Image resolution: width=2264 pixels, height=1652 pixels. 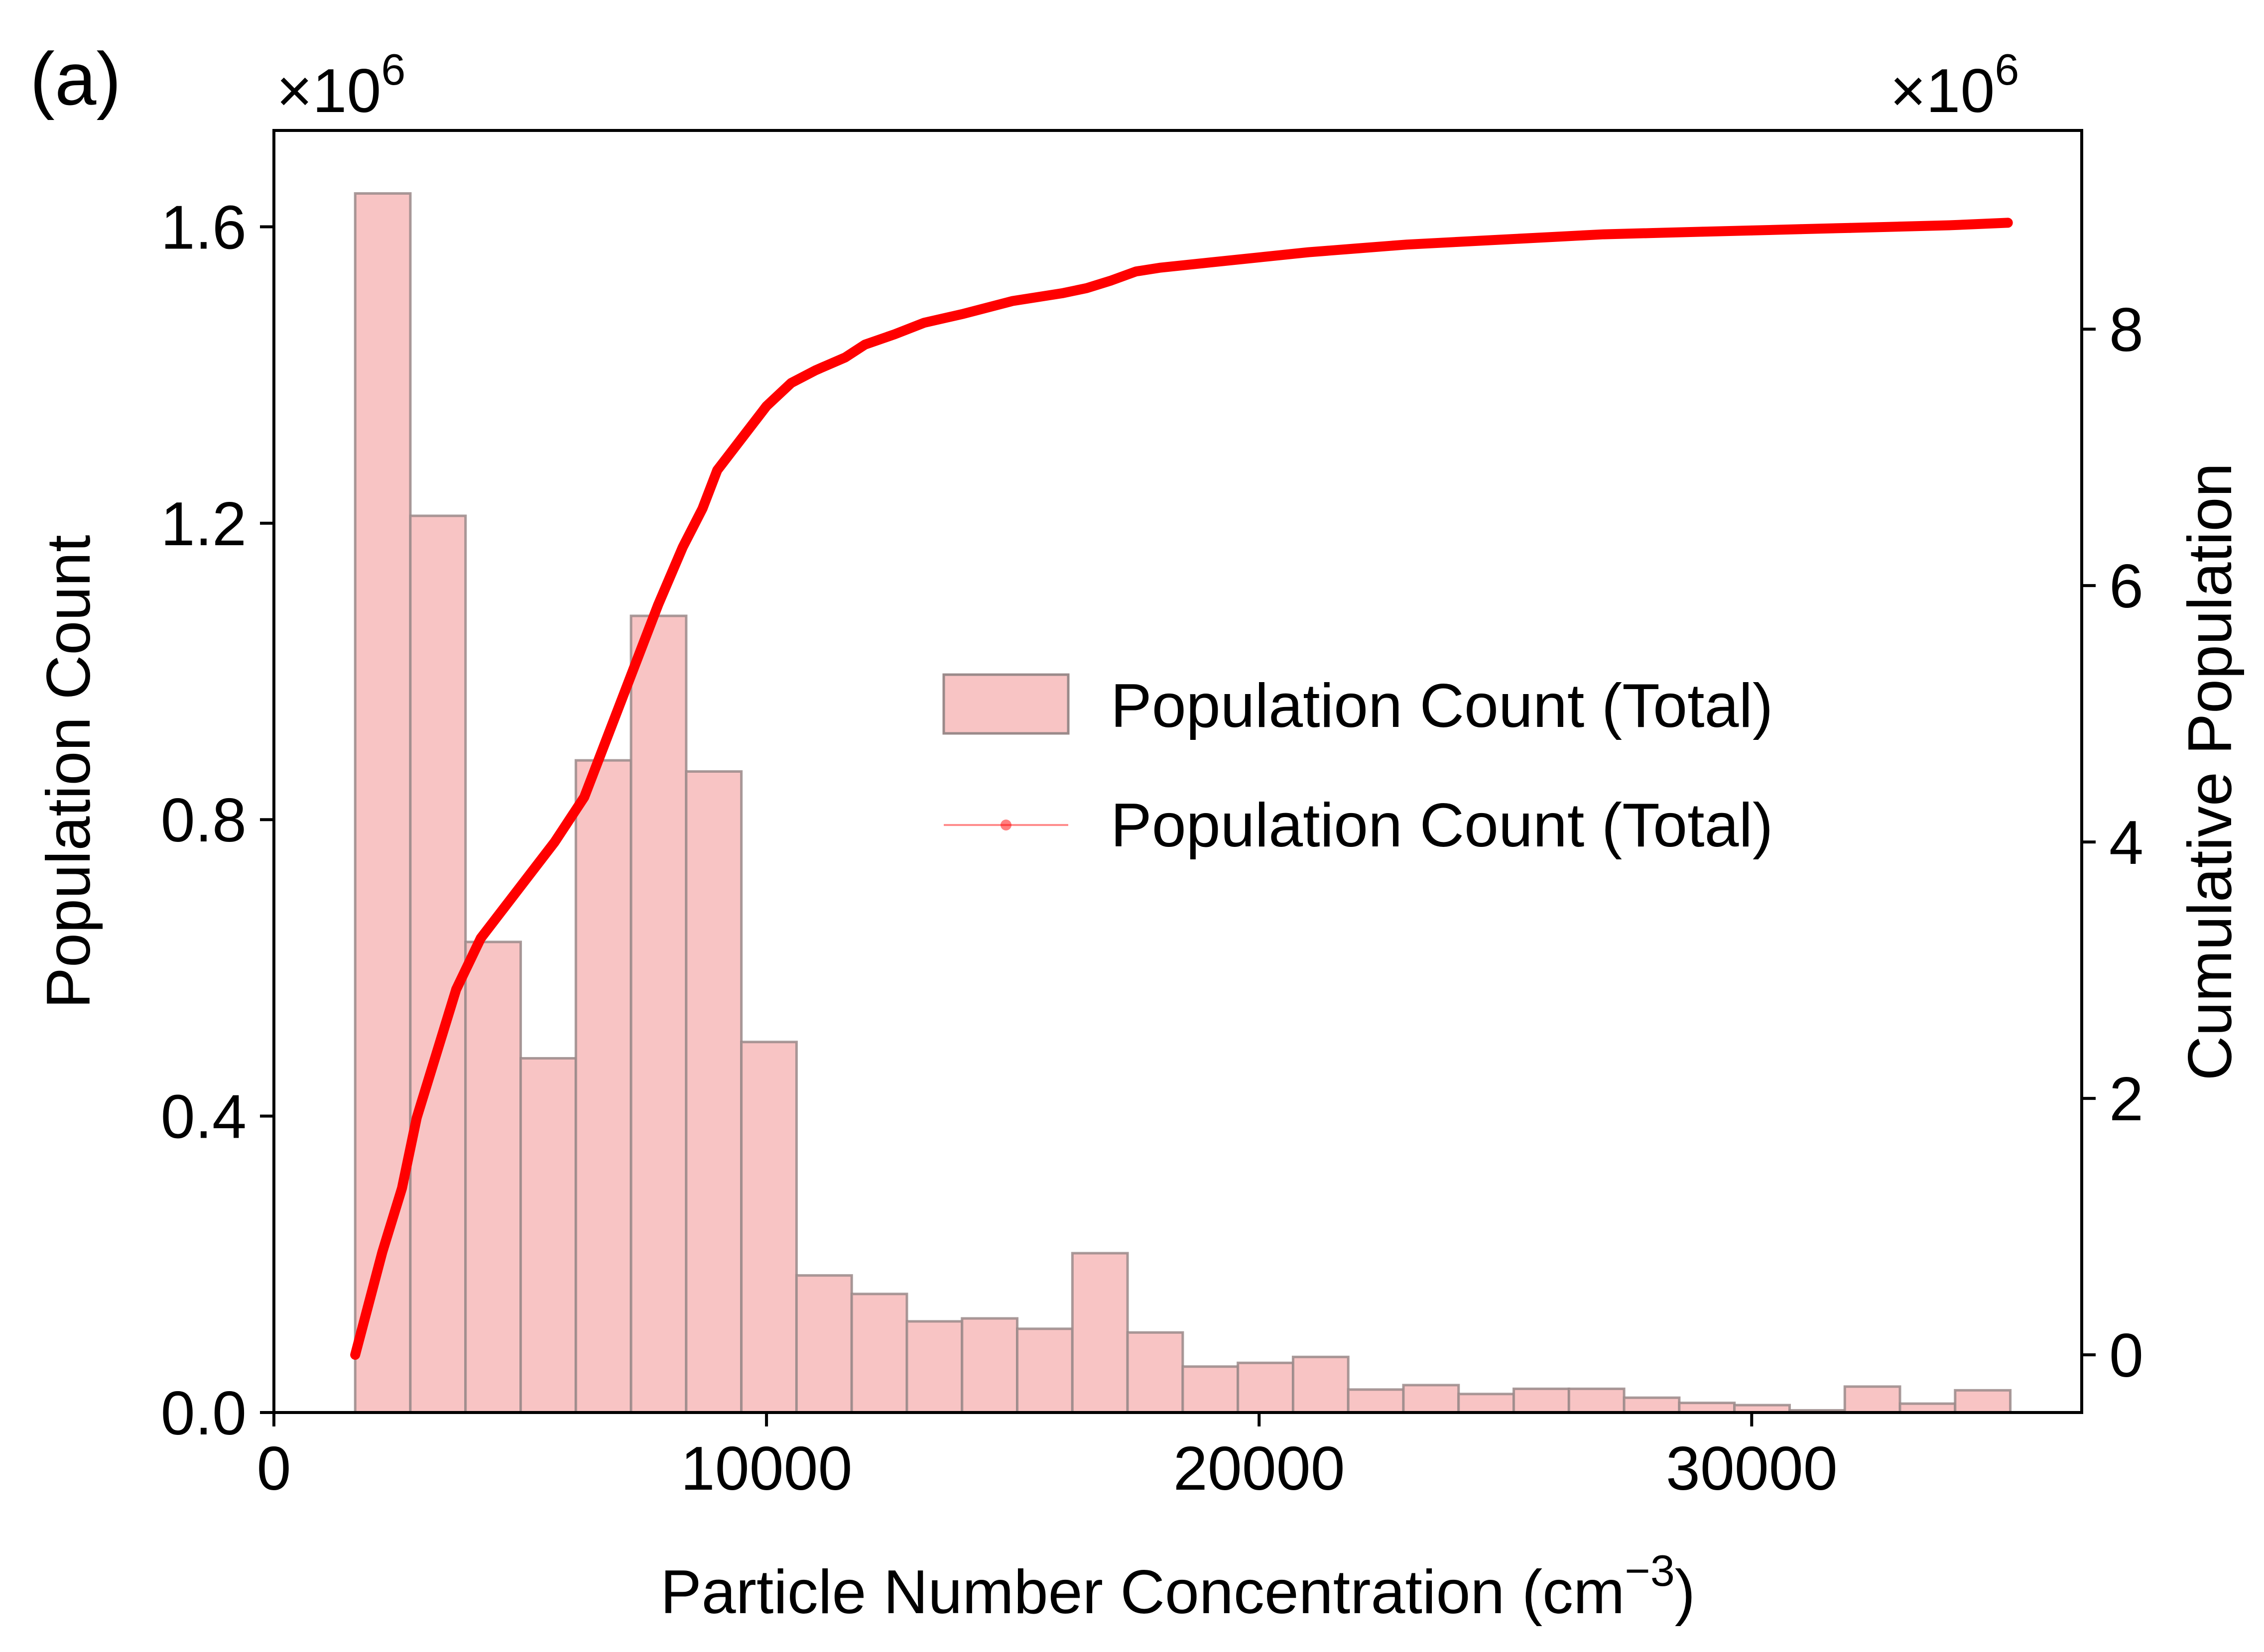 I want to click on y2-axis-title: Cumulative Population, so click(x=2211, y=772).